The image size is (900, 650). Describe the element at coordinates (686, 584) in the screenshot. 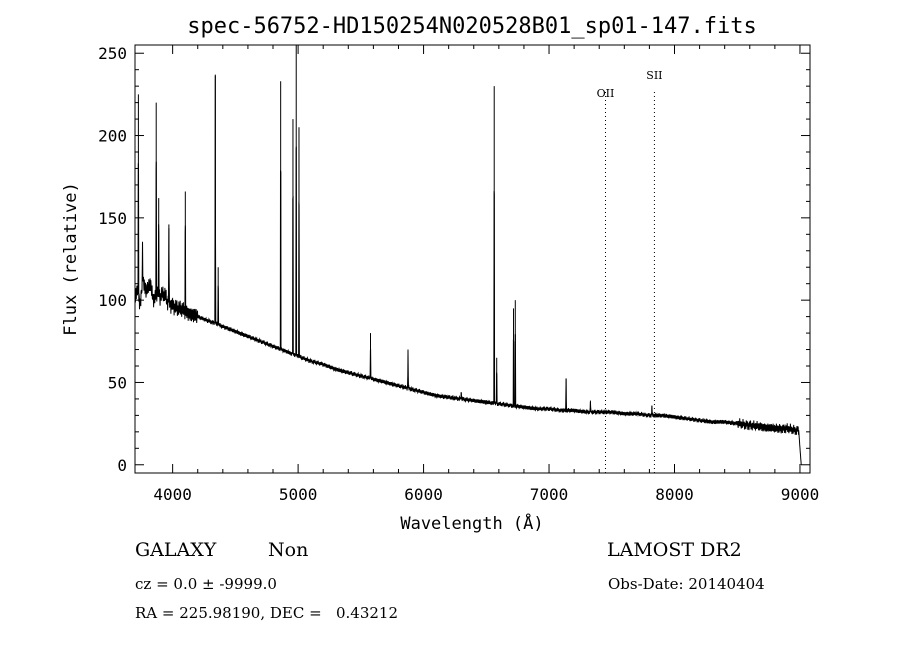

I see `obs-date-text: Obs-Date: 20140404` at that location.